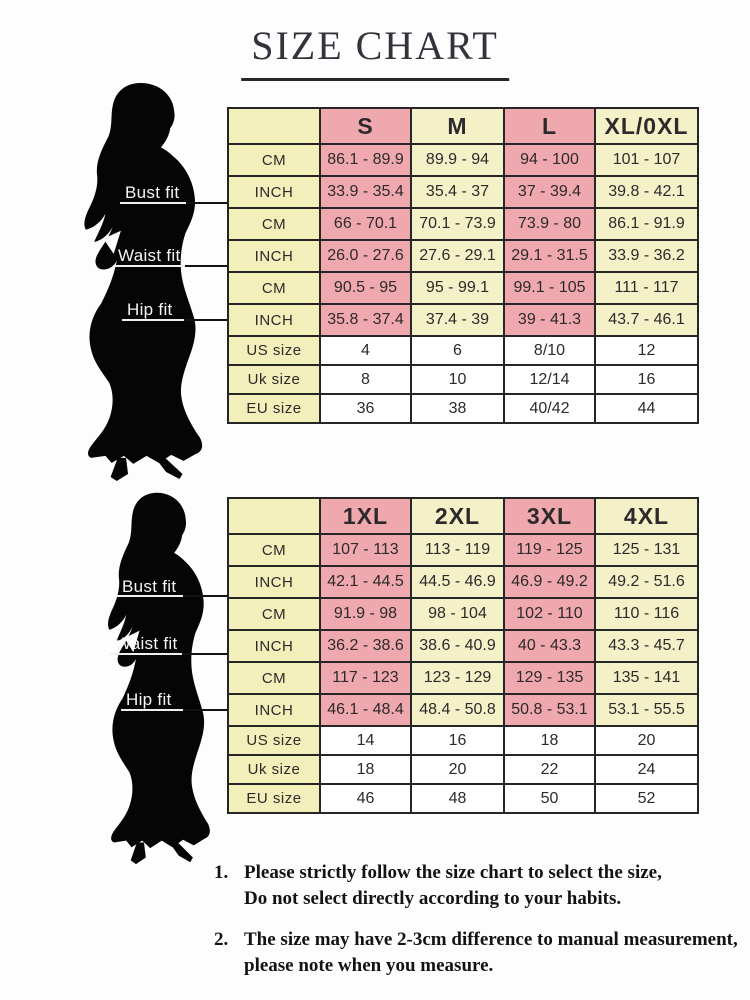 The width and height of the screenshot is (750, 1000). What do you see at coordinates (274, 740) in the screenshot?
I see `row-label-cell: US size` at bounding box center [274, 740].